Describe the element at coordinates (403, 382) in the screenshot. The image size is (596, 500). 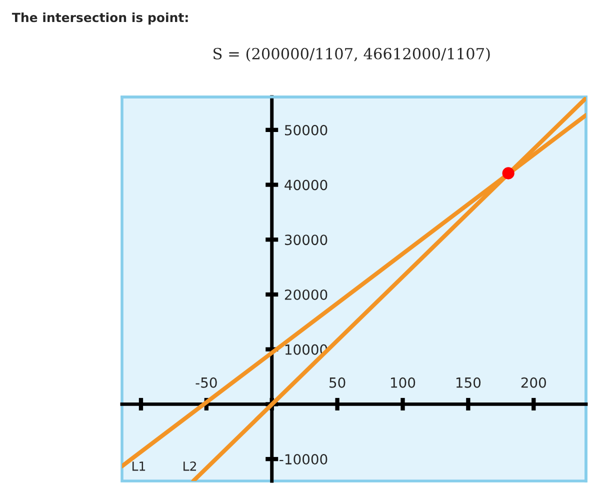
I see `x-tick-label: 100` at that location.